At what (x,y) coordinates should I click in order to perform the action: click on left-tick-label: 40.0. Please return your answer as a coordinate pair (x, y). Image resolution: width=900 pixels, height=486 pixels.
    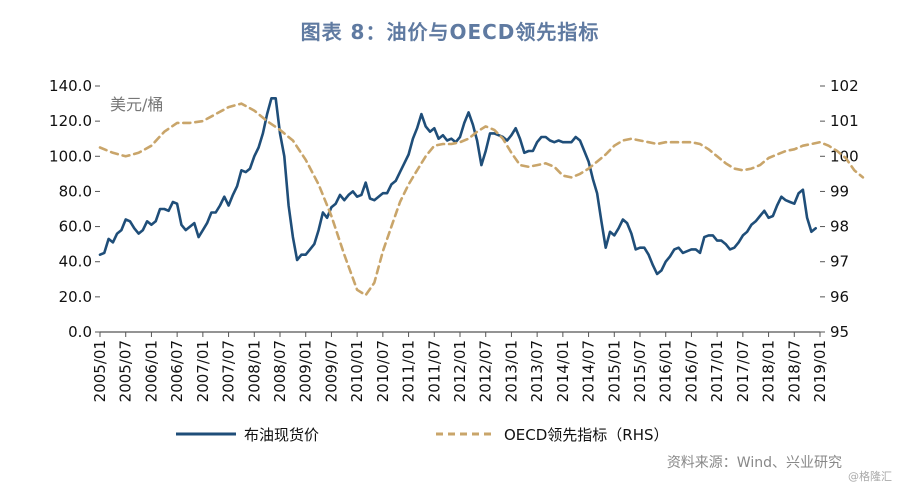
    Looking at the image, I should click on (75, 262).